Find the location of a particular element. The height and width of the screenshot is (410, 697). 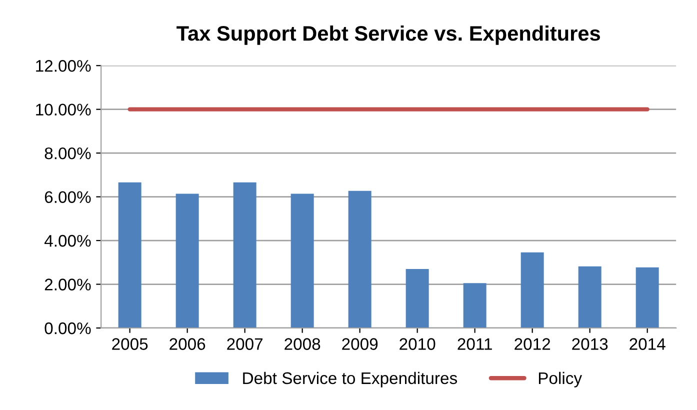

x-tick-label: 2013 is located at coordinates (590, 344).